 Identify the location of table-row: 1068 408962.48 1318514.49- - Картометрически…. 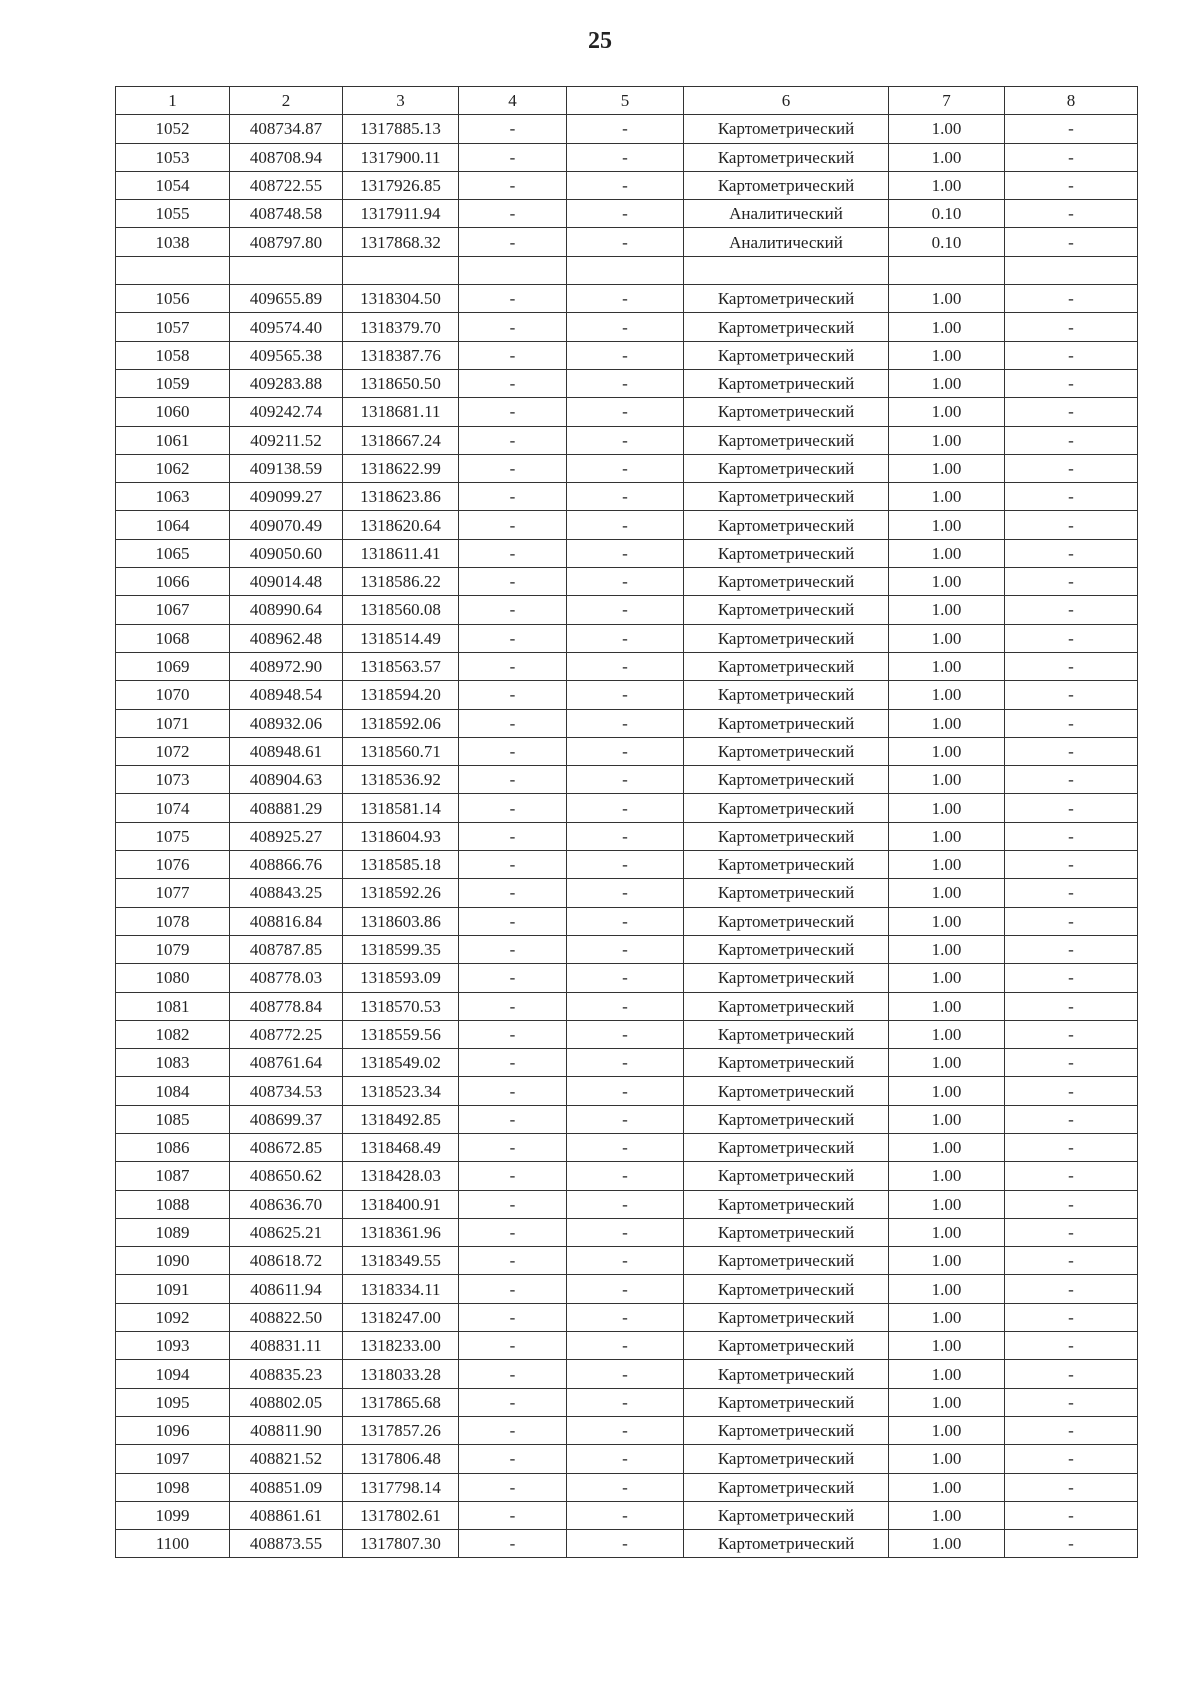
(626, 638).